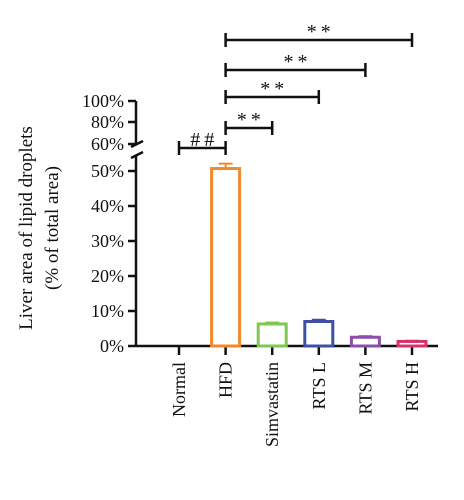 The width and height of the screenshot is (464, 500). What do you see at coordinates (295, 88) in the screenshot?
I see `significance-brackets: ## ** ** ** **` at bounding box center [295, 88].